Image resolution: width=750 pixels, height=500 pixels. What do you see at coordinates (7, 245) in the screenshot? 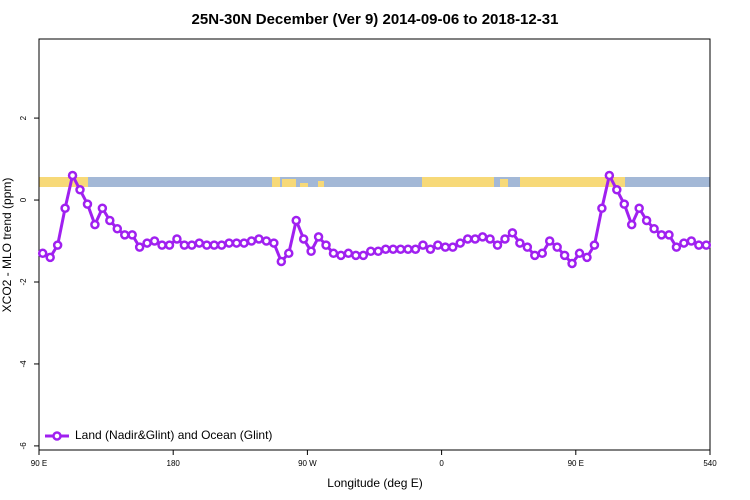
I see `y-axis-label: XCO2 - MLO trend (ppm)` at bounding box center [7, 245].